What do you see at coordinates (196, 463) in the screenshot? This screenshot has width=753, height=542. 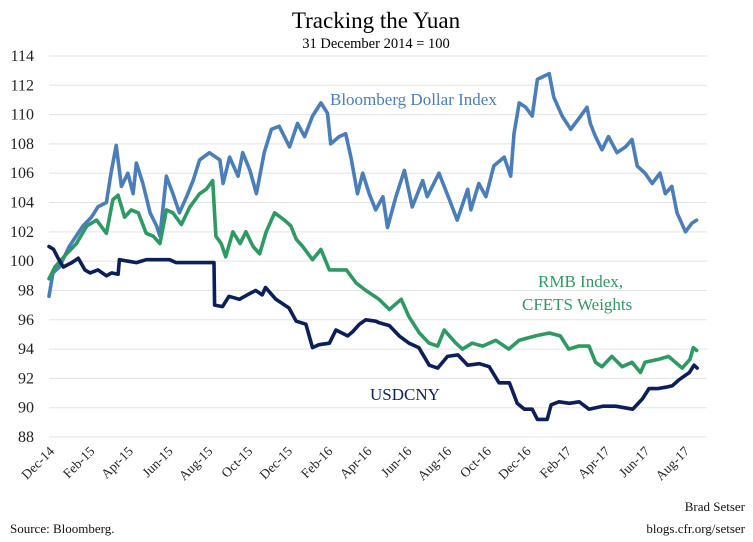 I see `x-tick-label: Aug-15` at bounding box center [196, 463].